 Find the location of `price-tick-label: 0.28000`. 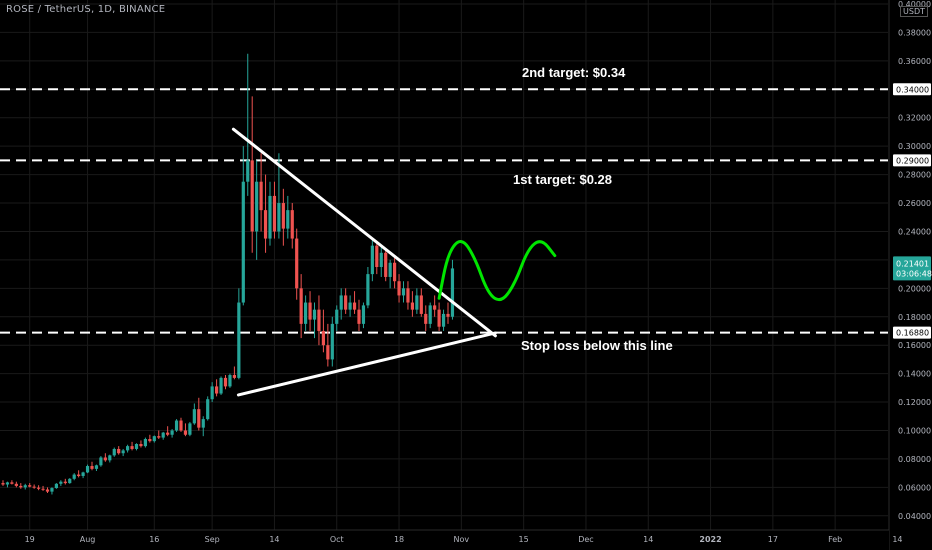

price-tick-label: 0.28000 is located at coordinates (914, 175).